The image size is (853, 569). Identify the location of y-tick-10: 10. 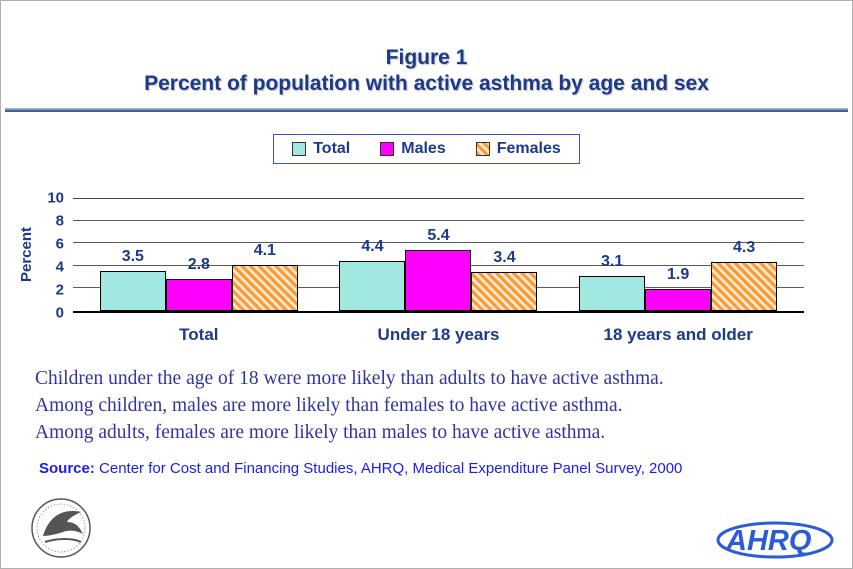
(55, 197).